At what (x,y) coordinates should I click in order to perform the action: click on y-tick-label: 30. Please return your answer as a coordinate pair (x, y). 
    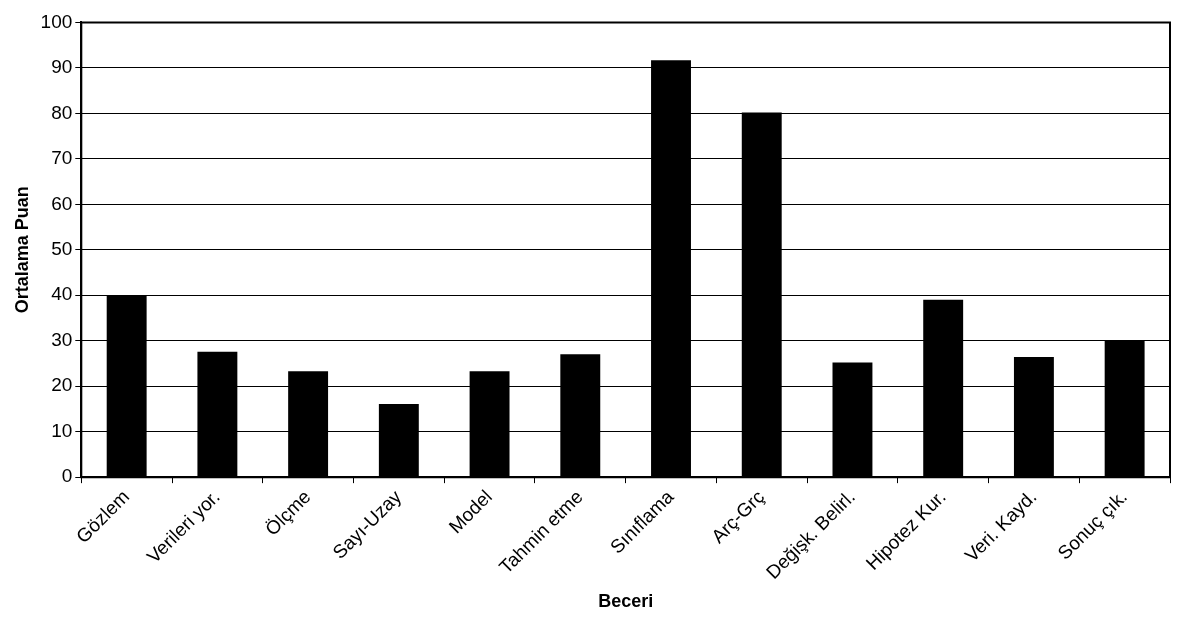
    Looking at the image, I should click on (62, 339).